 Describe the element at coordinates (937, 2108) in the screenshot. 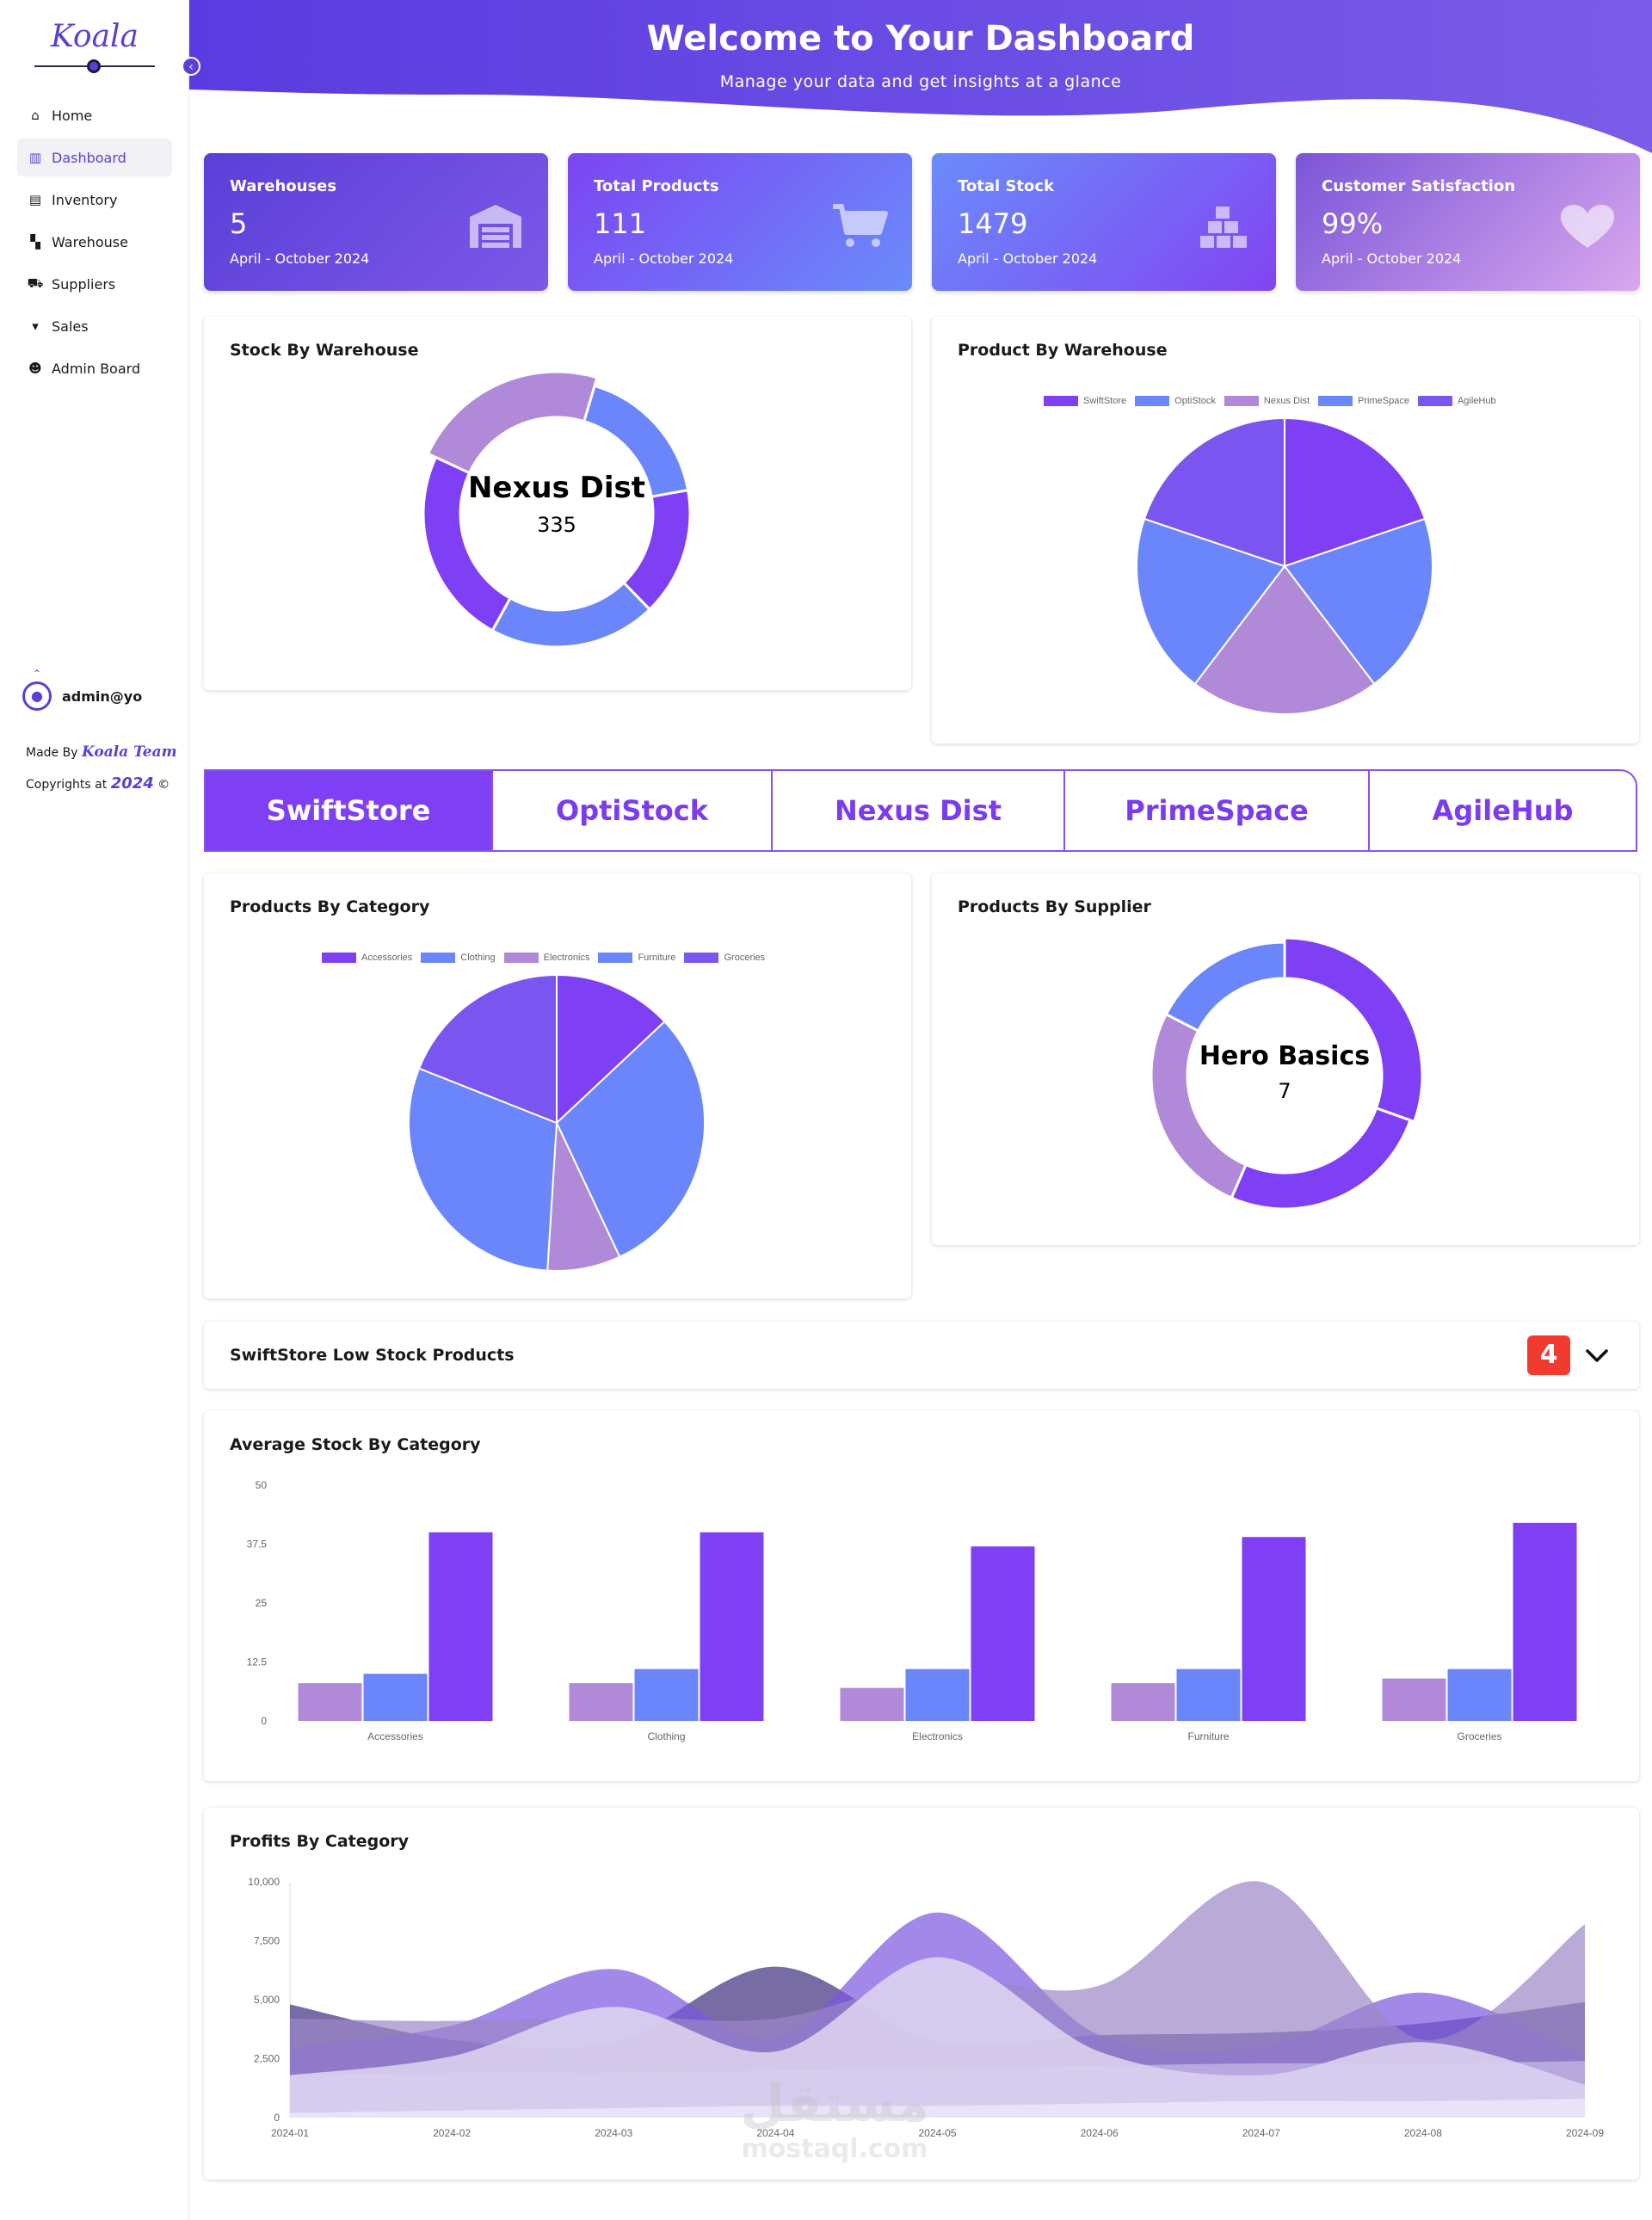

I see `area-series` at that location.